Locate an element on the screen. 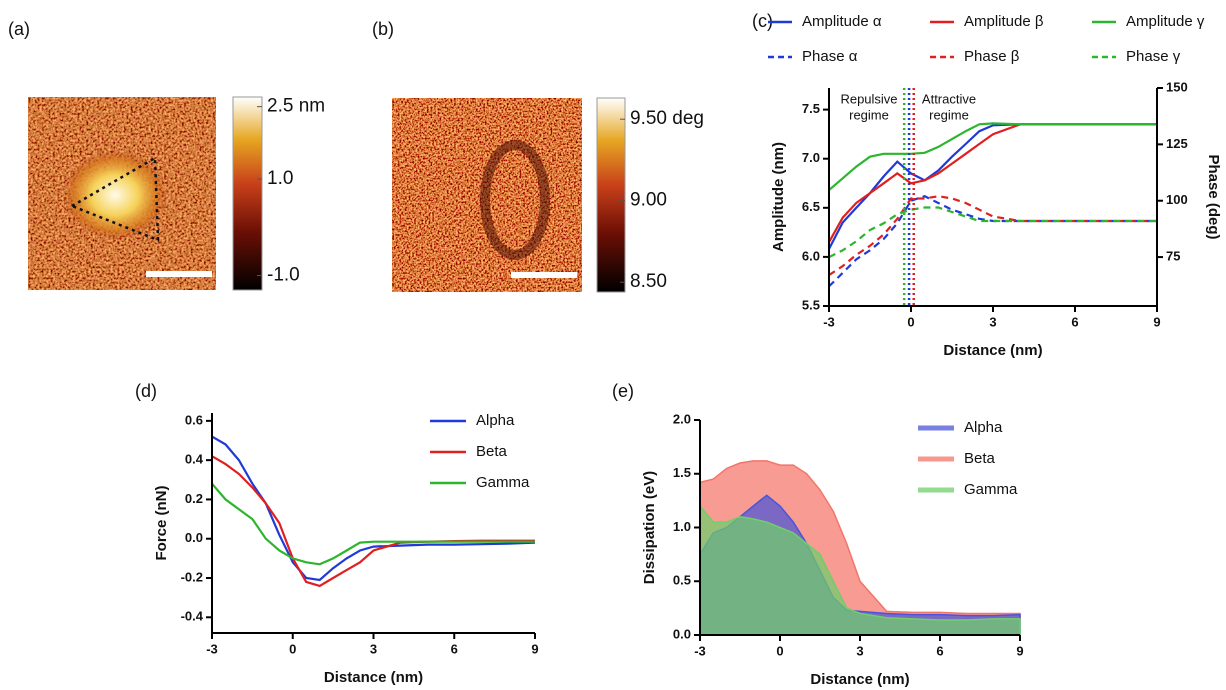 This screenshot has width=1226, height=690. colorbar-tick-label: -1.0 is located at coordinates (283, 275).